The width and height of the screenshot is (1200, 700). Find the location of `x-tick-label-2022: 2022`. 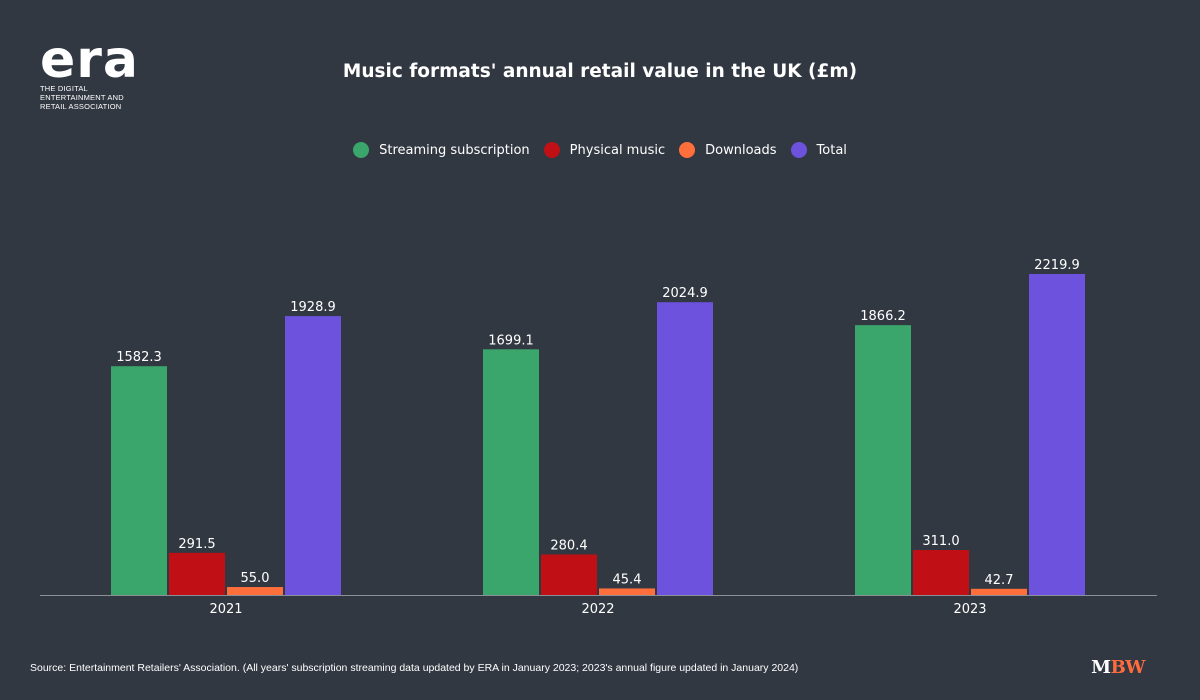

x-tick-label-2022: 2022 is located at coordinates (597, 609).